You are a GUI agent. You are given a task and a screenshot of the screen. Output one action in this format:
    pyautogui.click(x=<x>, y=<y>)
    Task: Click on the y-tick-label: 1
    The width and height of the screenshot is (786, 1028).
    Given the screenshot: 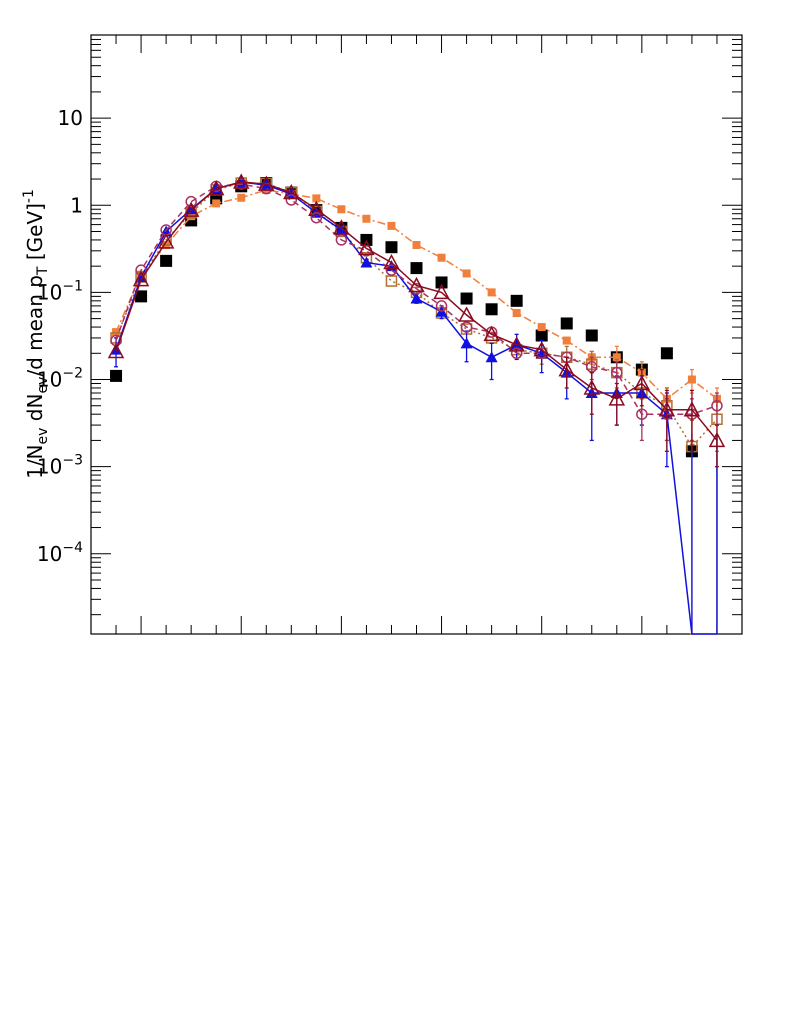 What is the action you would take?
    pyautogui.click(x=76, y=205)
    